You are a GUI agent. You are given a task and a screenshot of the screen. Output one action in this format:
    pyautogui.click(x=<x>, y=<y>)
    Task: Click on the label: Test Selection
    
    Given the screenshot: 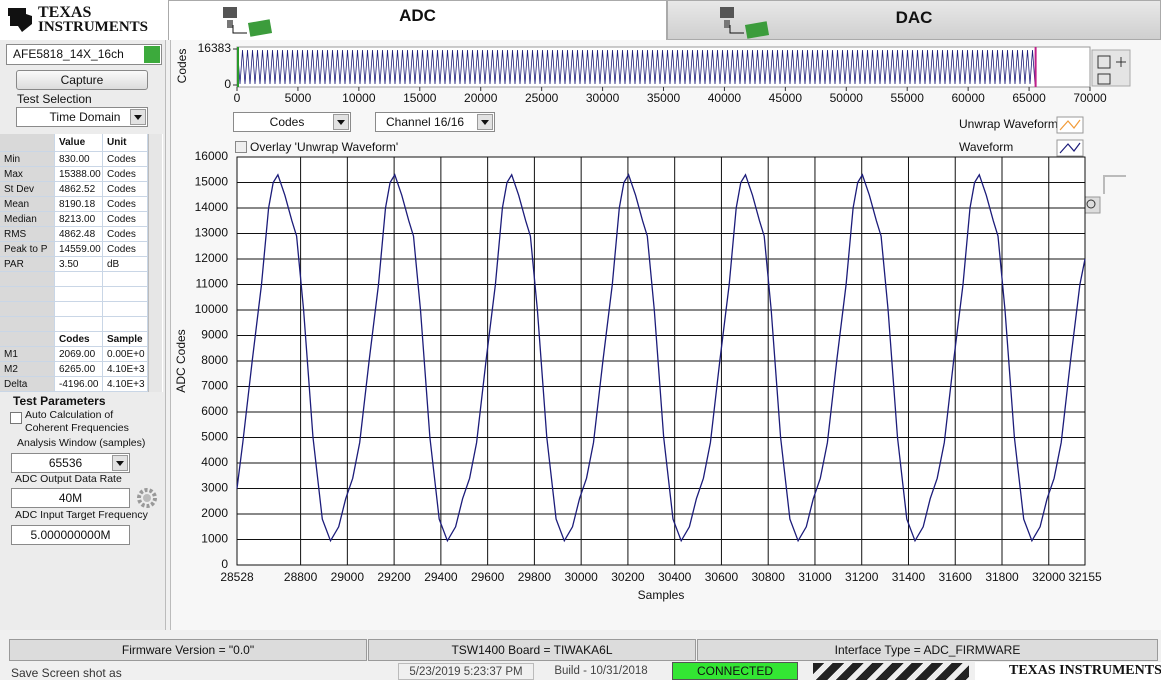 What is the action you would take?
    pyautogui.click(x=54, y=99)
    